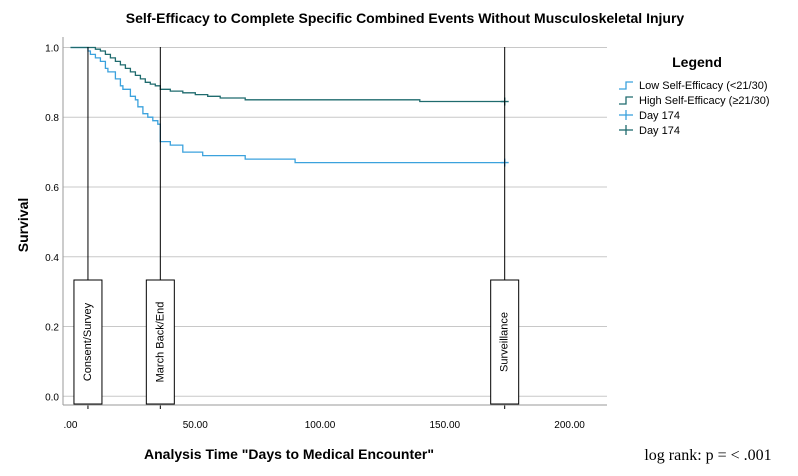 The image size is (798, 476). Describe the element at coordinates (160, 228) in the screenshot. I see `marker-march-back-end: March Back/End` at that location.